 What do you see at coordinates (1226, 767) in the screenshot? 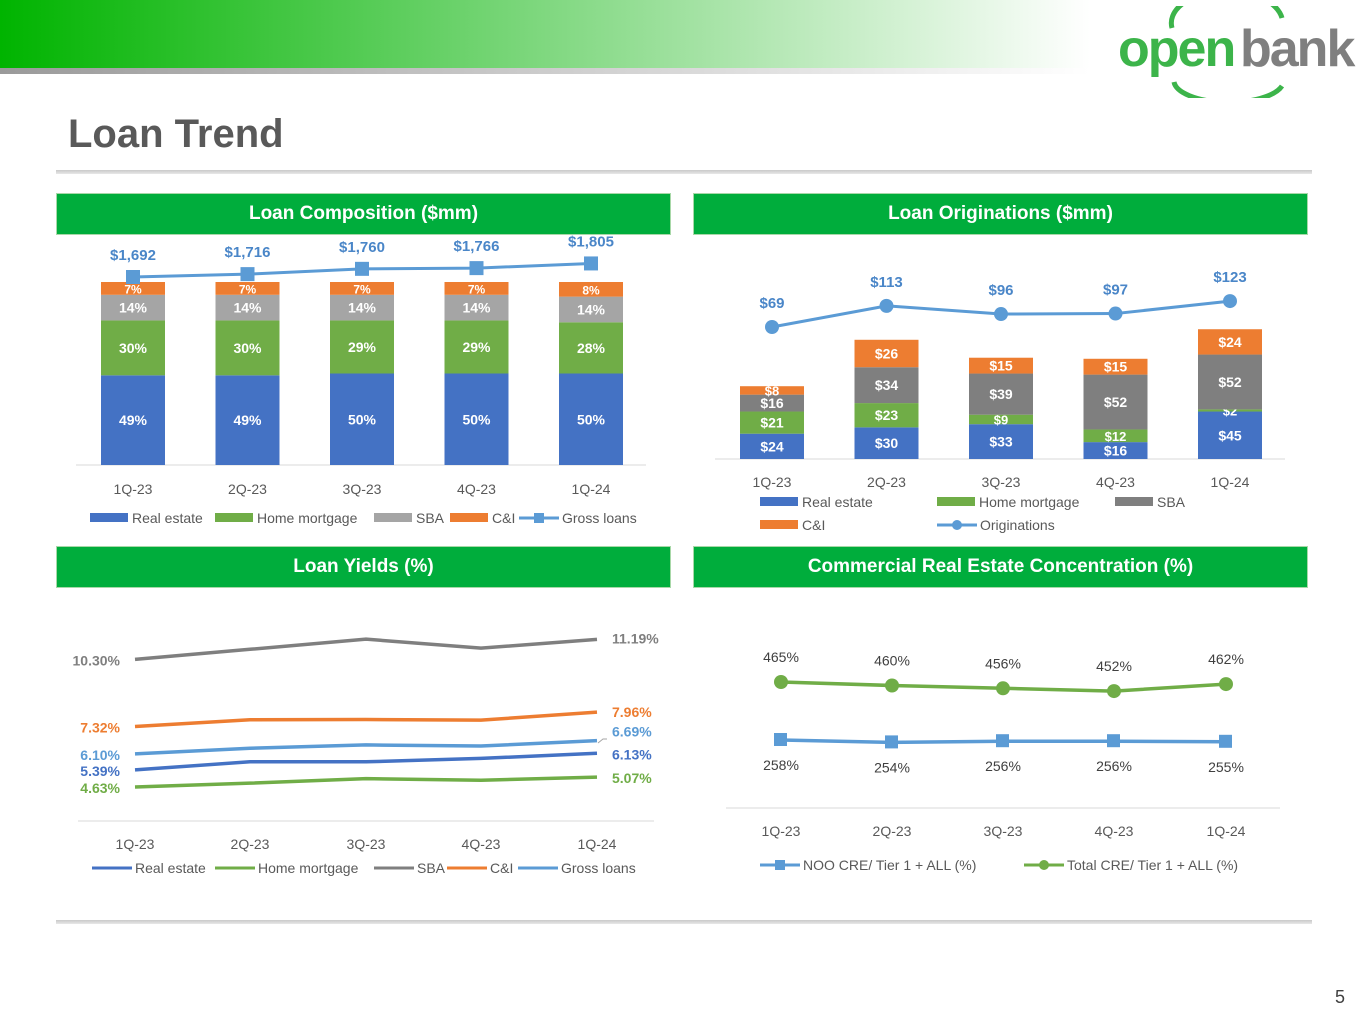
I see `noo-cre-label-1q-24: 255%` at bounding box center [1226, 767].